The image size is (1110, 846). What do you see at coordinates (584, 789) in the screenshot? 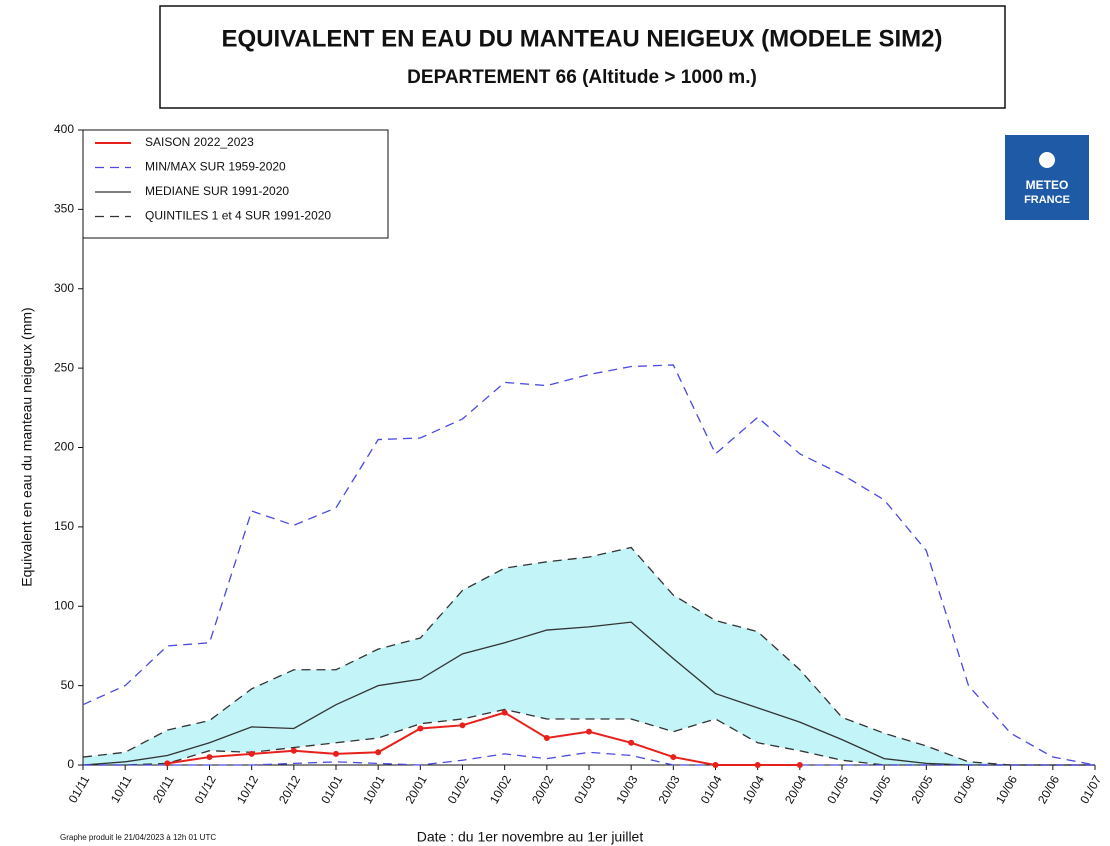
I see `x-tick-label: 01/03` at bounding box center [584, 789].